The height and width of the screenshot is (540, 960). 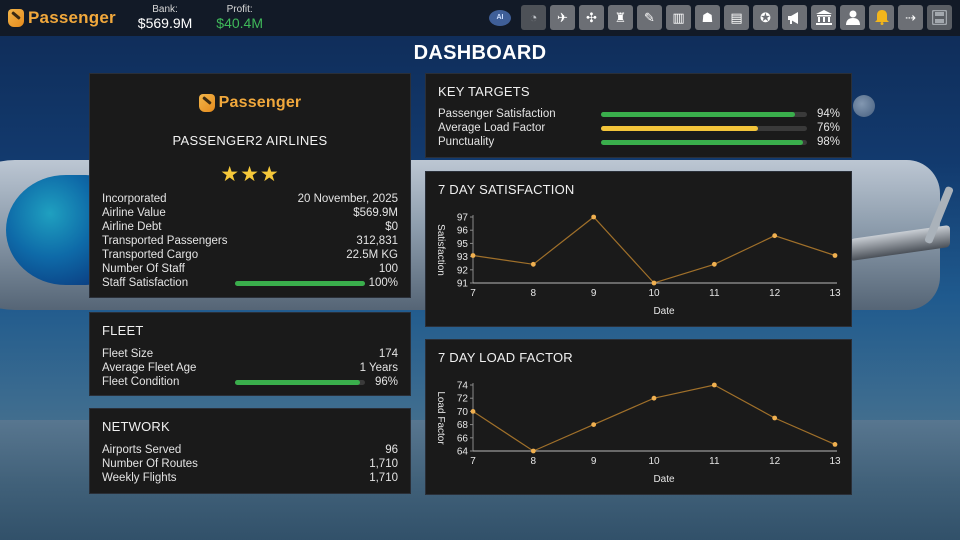 What do you see at coordinates (463, 412) in the screenshot?
I see `y-tick-label: 70` at bounding box center [463, 412].